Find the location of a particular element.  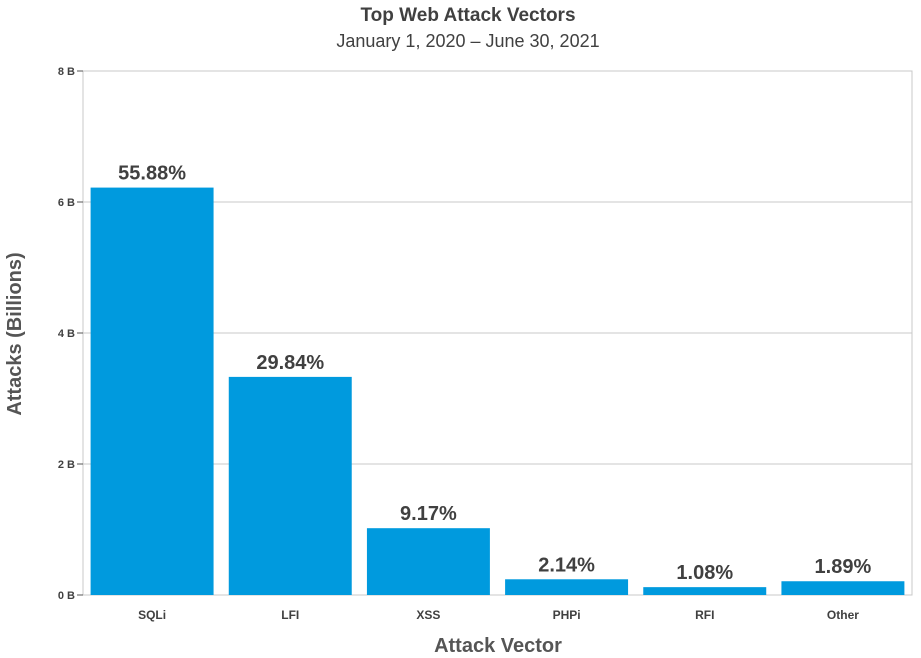

data-label-other: 1.89% is located at coordinates (843, 567).